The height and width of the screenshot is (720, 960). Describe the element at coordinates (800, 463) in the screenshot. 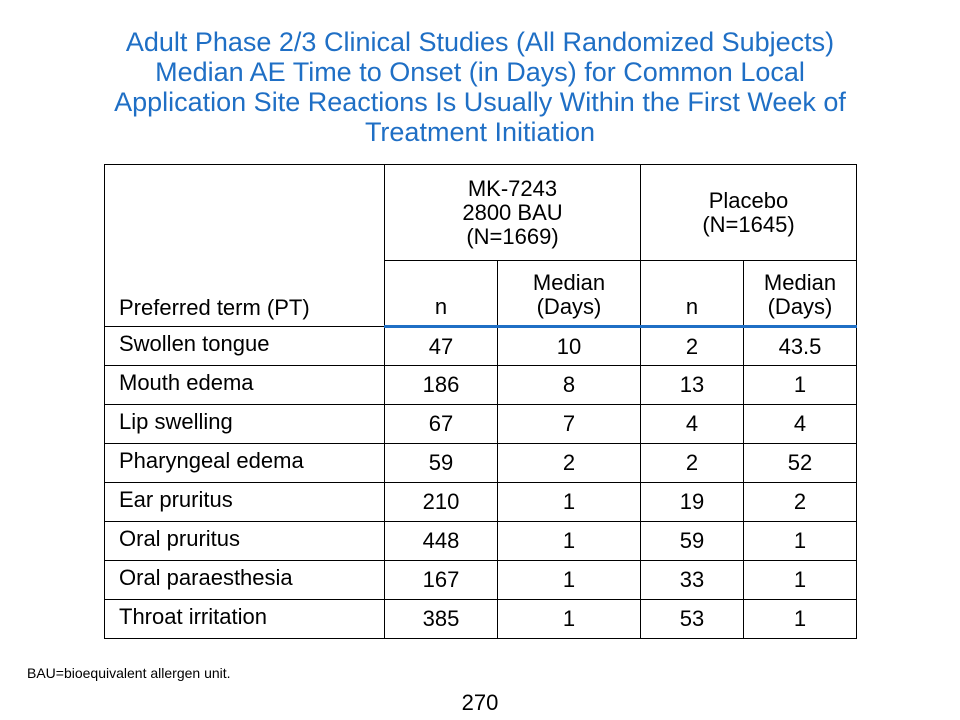

I see `row-pl-median: 52` at that location.